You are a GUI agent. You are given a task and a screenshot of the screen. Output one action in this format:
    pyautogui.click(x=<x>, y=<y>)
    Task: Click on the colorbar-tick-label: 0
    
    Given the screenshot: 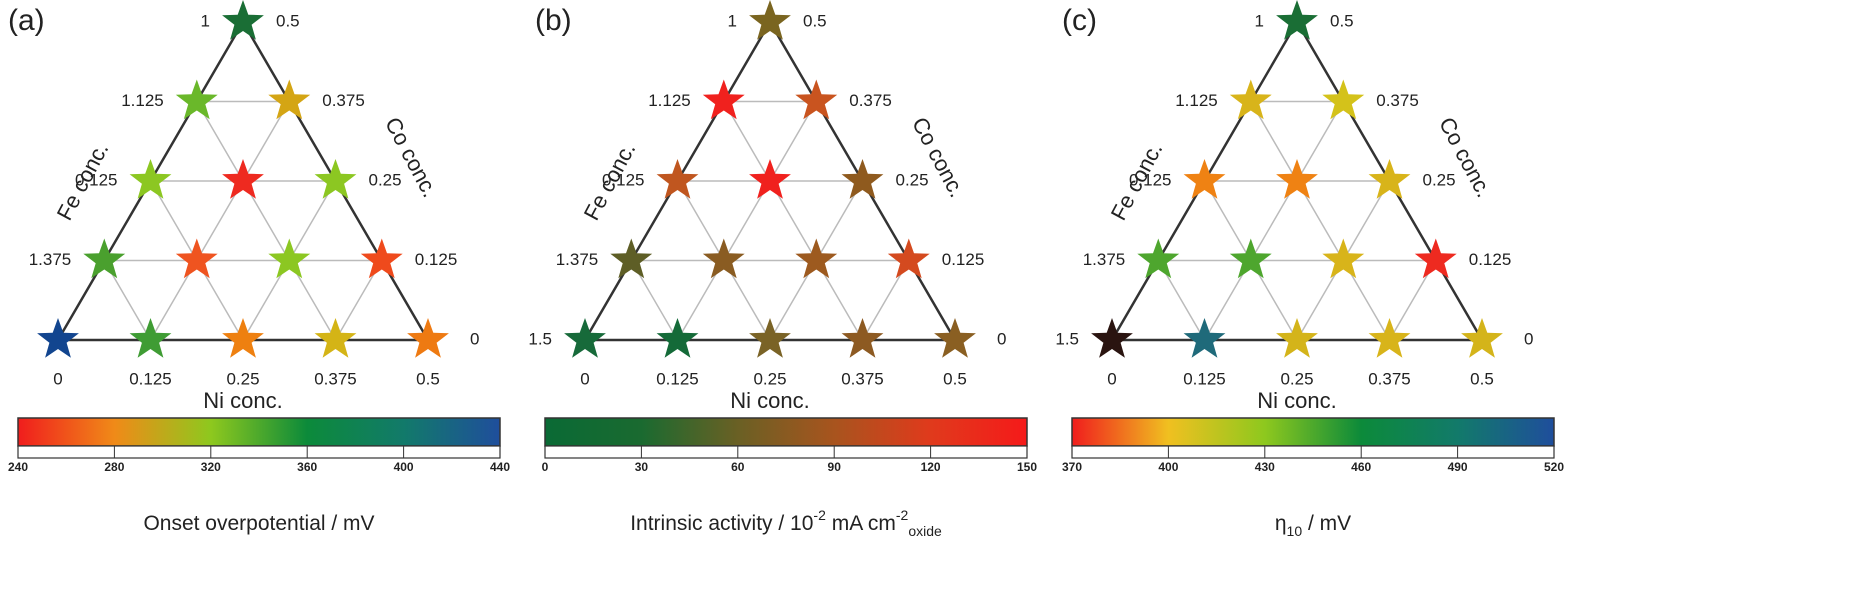 What is the action you would take?
    pyautogui.click(x=545, y=467)
    